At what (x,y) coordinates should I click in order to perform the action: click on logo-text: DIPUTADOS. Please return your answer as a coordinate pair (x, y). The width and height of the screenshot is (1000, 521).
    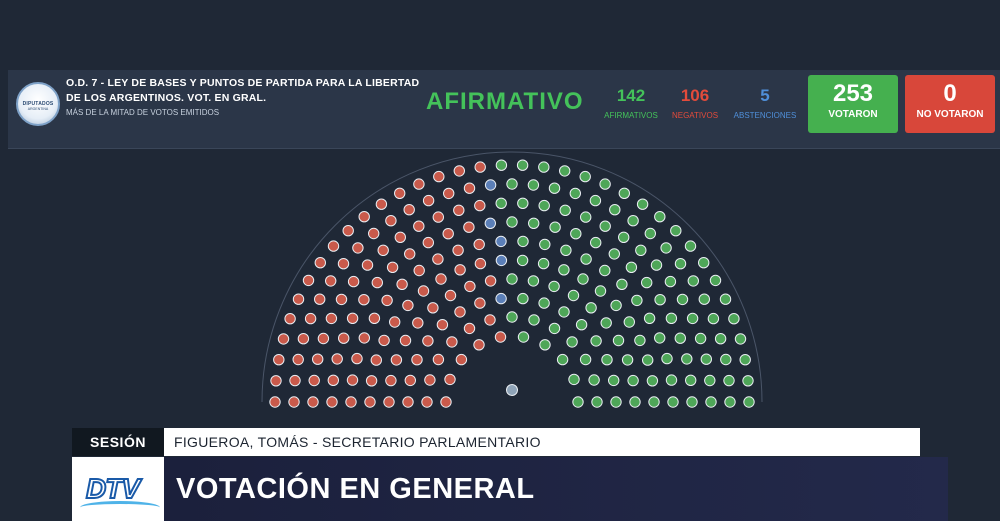
    Looking at the image, I should click on (38, 104).